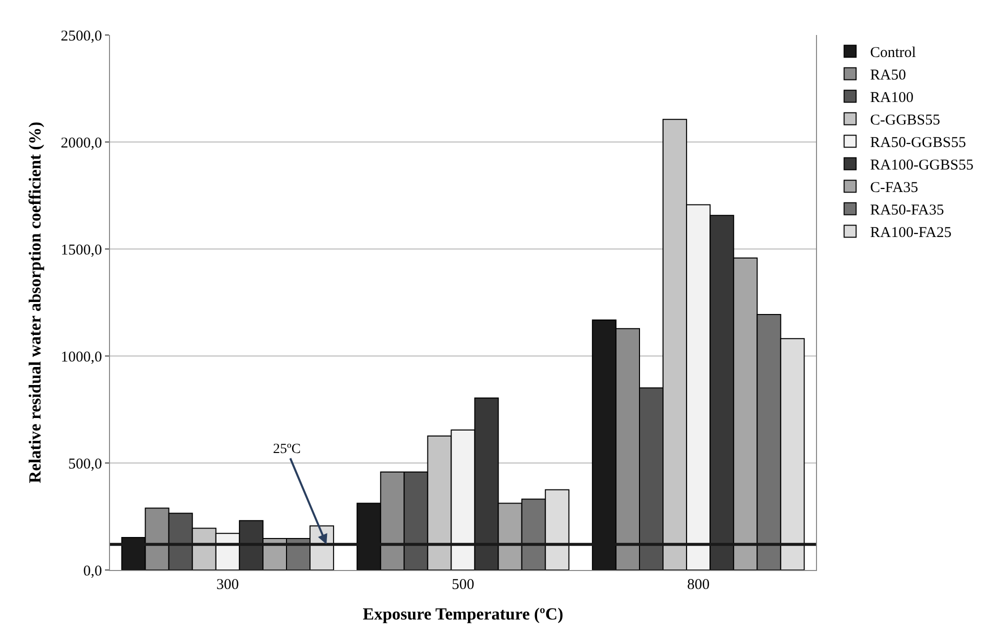 This screenshot has width=991, height=640. Describe the element at coordinates (918, 143) in the screenshot. I see `legend-label: RA50-GGBS55` at that location.